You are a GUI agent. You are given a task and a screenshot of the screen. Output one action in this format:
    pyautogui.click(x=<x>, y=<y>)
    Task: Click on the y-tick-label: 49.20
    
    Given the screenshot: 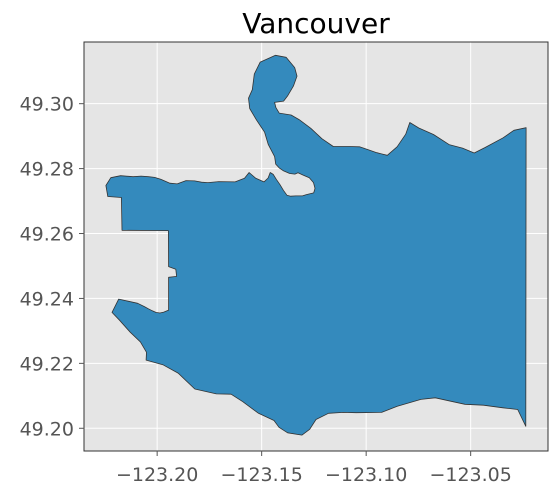 What is the action you would take?
    pyautogui.click(x=47, y=429)
    